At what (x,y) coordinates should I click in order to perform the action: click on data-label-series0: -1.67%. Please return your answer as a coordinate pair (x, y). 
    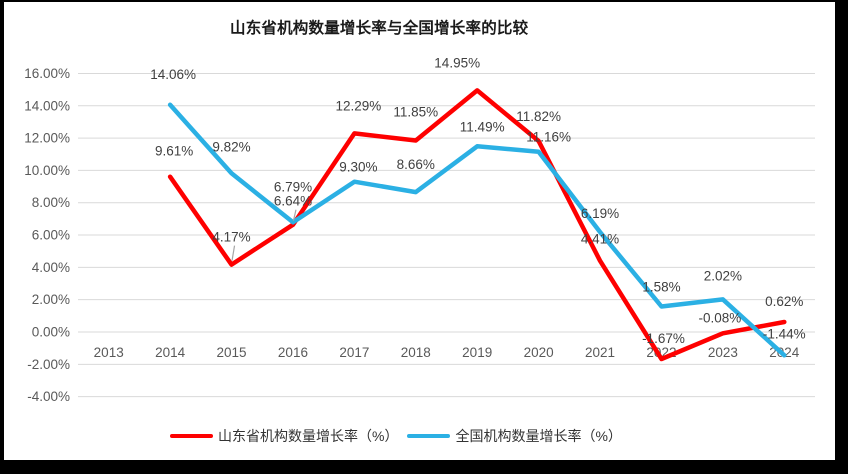
    Looking at the image, I should click on (663, 338).